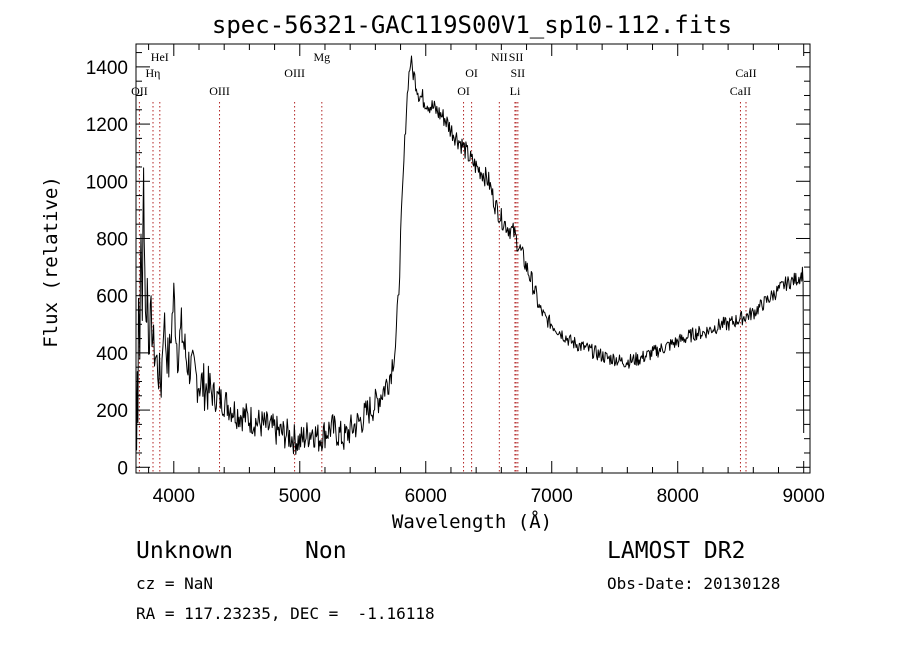 This screenshot has height=649, width=900. Describe the element at coordinates (107, 125) in the screenshot. I see `y-tick-label: 1200` at that location.